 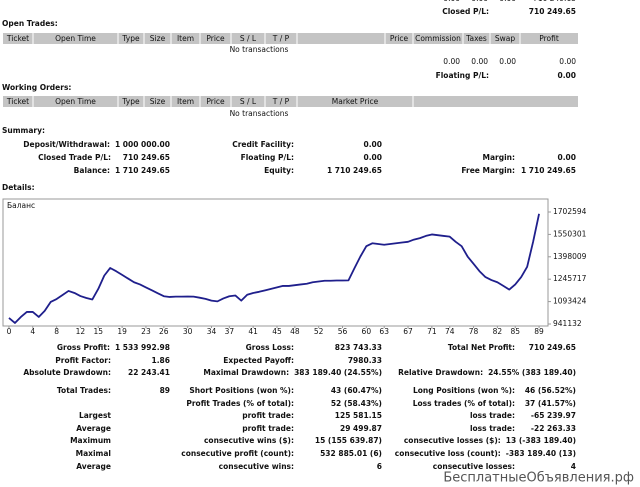 I want to click on cell-value: 710 249.65, so click(x=554, y=1).